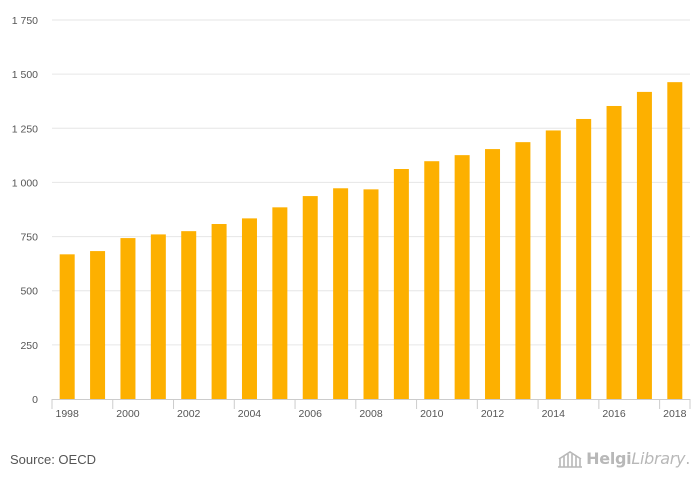 The width and height of the screenshot is (700, 483). I want to click on logo-text: HelgiLibrary., so click(638, 458).